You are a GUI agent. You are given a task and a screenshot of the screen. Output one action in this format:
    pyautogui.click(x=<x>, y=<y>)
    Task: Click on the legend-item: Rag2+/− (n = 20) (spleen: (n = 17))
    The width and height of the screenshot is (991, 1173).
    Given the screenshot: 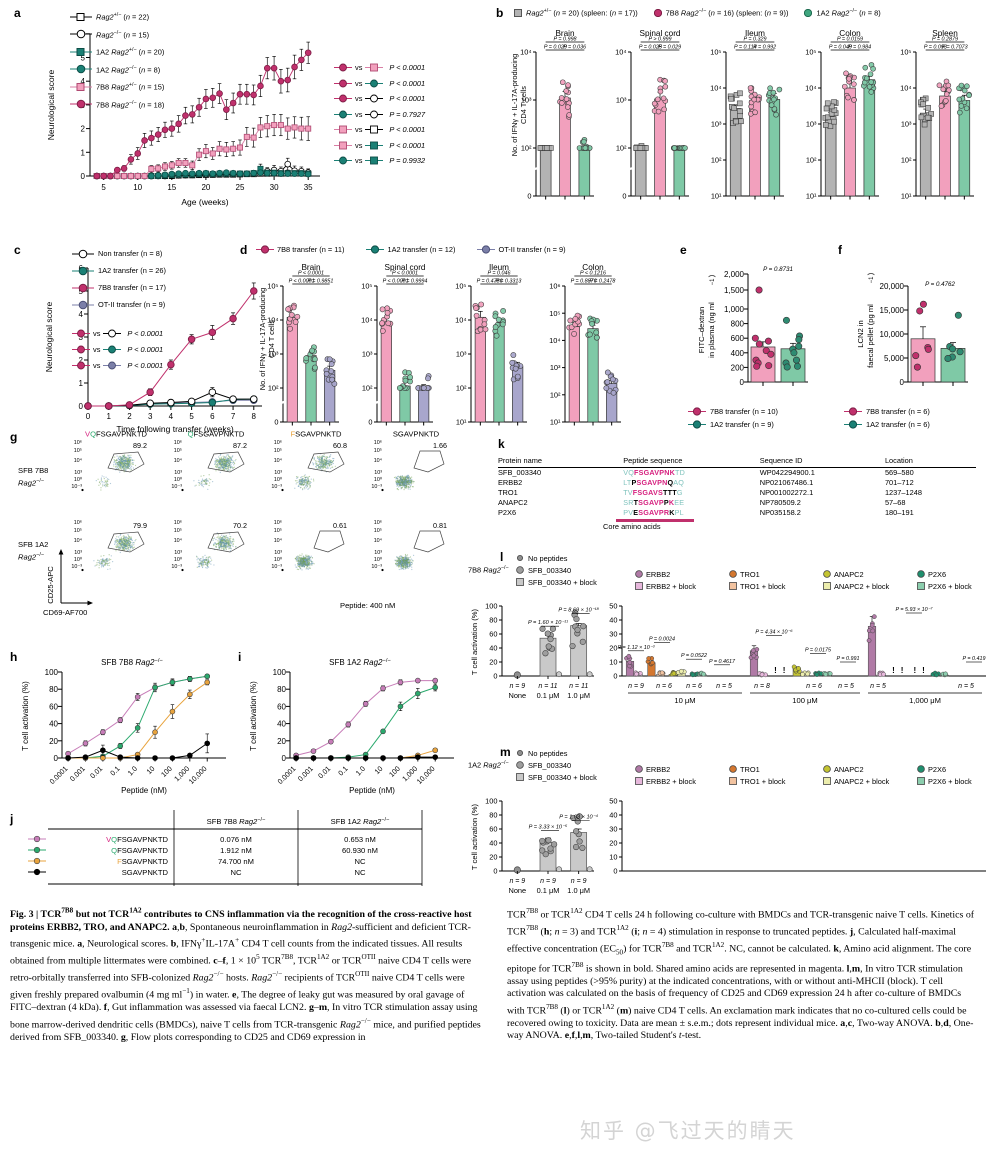 What is the action you would take?
    pyautogui.click(x=576, y=12)
    